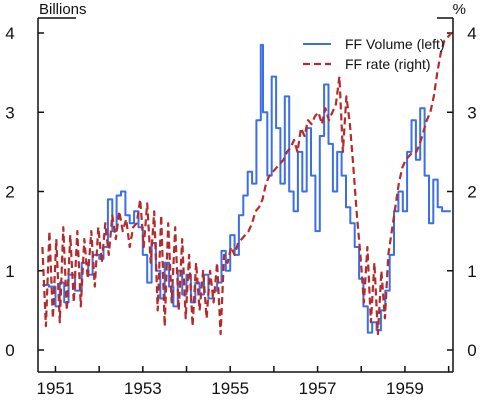  Describe the element at coordinates (9, 33) in the screenshot. I see `left-tick-label: 4` at that location.